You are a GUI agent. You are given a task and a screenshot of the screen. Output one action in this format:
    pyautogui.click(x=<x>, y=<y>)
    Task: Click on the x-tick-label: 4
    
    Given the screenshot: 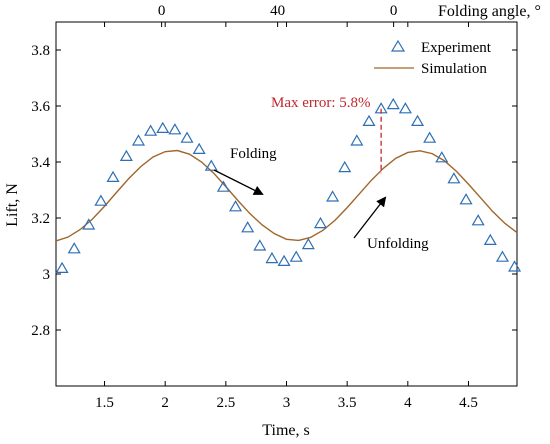 What is the action you would take?
    pyautogui.click(x=408, y=403)
    